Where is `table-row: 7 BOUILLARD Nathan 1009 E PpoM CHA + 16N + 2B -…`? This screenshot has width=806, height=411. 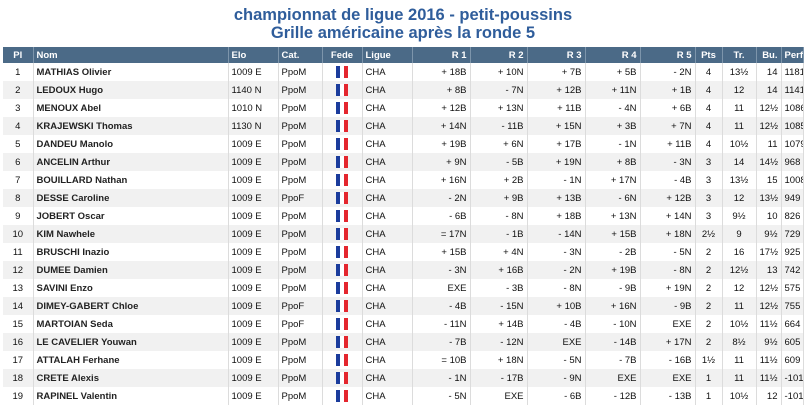
table-row: 7 BOUILLARD Nathan 1009 E PpoM CHA + 16N + 2B -… is located at coordinates (403, 180).